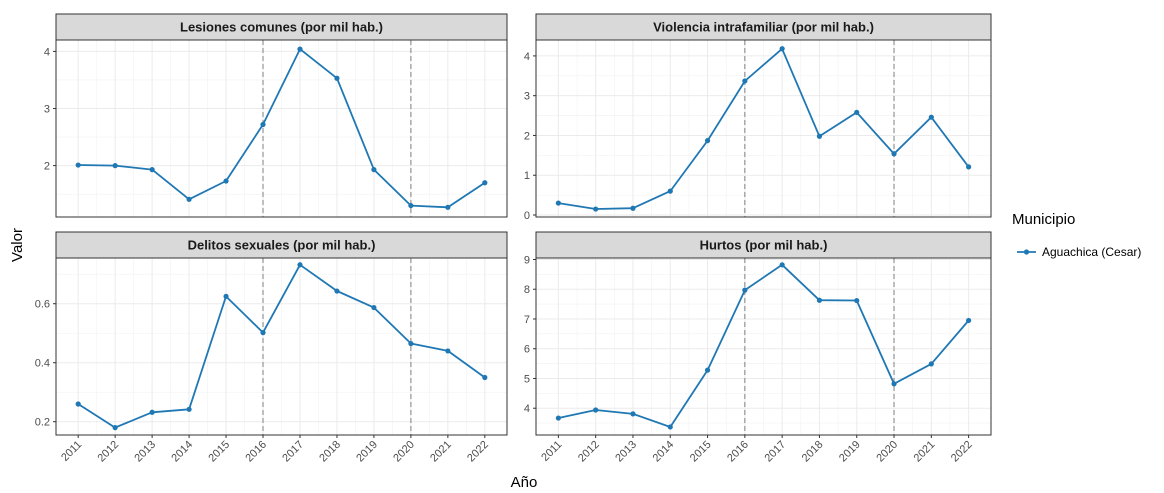 The height and width of the screenshot is (493, 1164). I want to click on y-tick-label: 0.6, so click(42, 305).